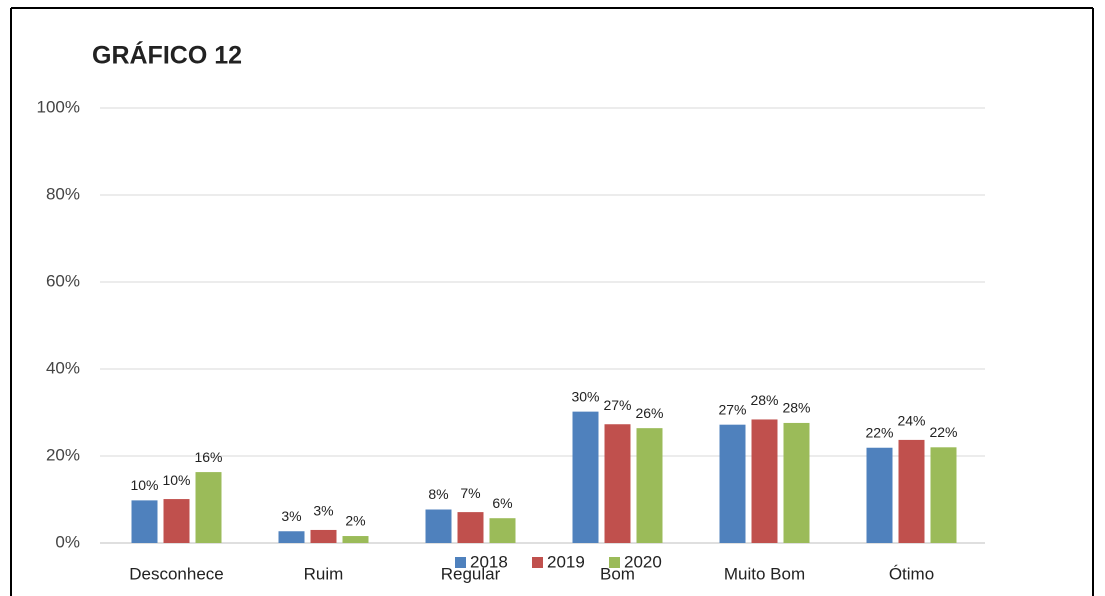 The width and height of the screenshot is (1105, 596). Describe the element at coordinates (585, 396) in the screenshot. I see `data-label: 30%` at that location.